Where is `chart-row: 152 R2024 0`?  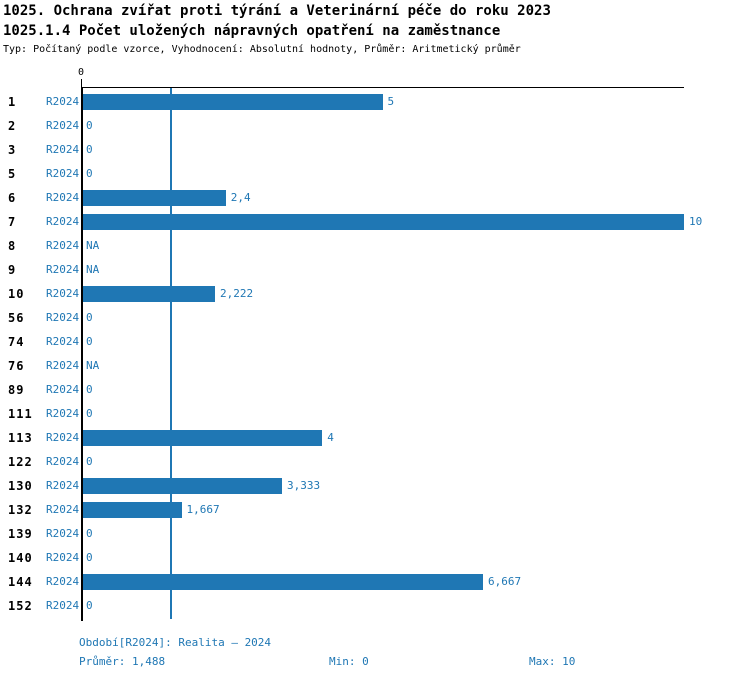 chart-row: 152 R2024 0 is located at coordinates (375, 606).